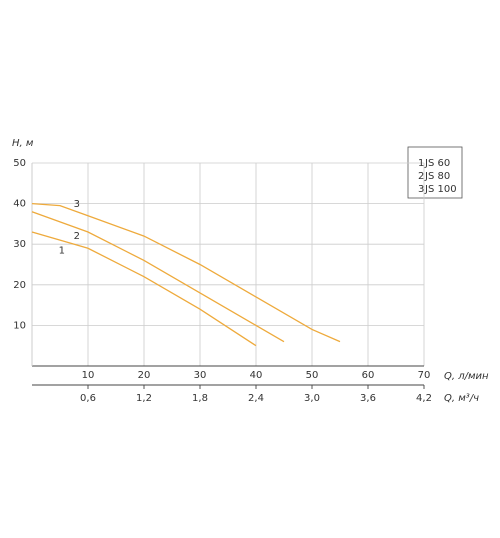  I want to click on y-tick-label: 40, so click(19, 204).